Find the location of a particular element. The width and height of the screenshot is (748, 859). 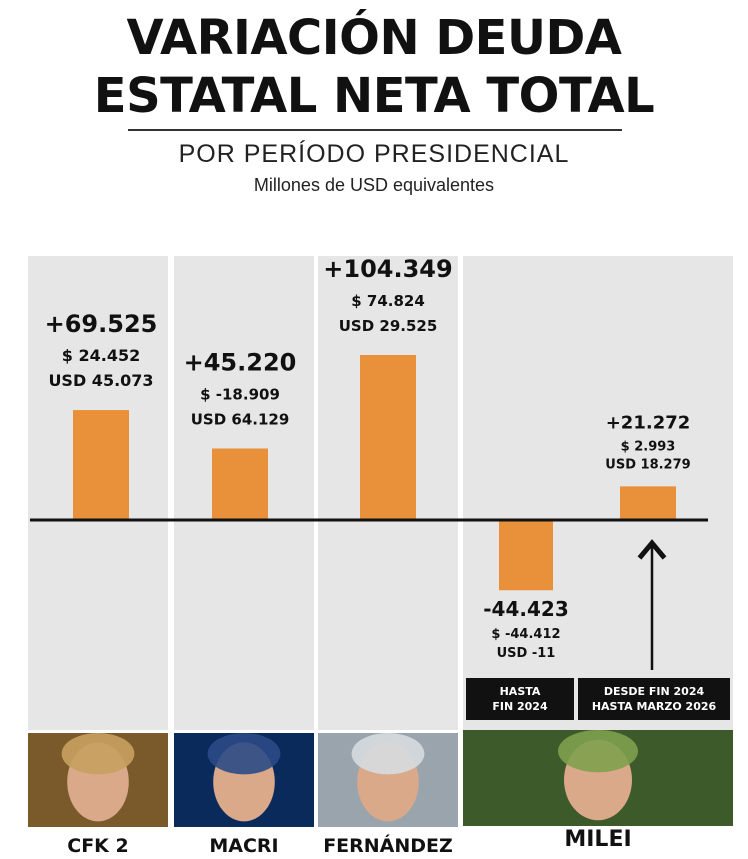

pesos-label: $ 24.452 is located at coordinates (101, 355).